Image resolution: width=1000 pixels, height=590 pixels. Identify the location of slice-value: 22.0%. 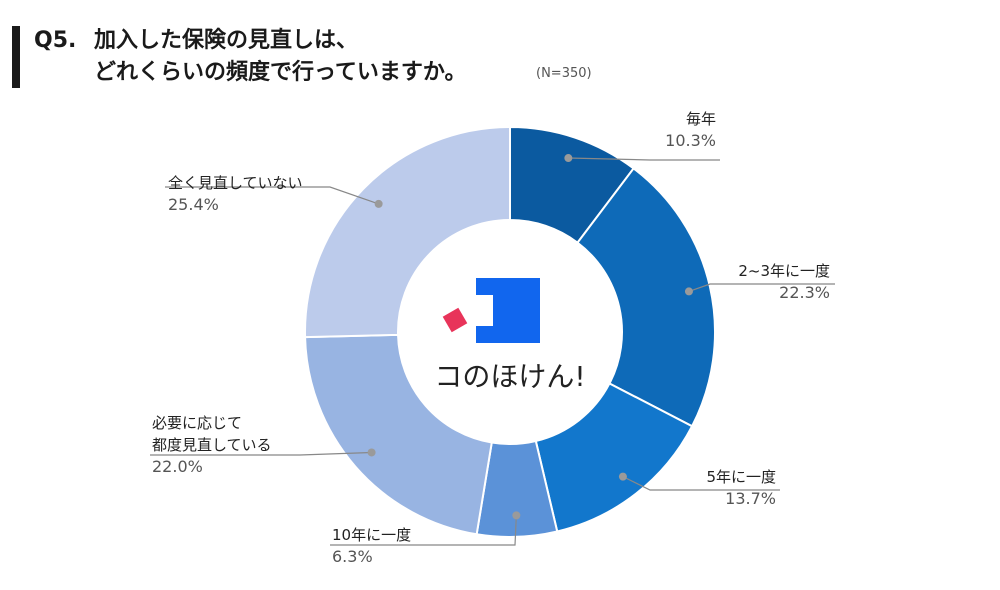
(177, 466).